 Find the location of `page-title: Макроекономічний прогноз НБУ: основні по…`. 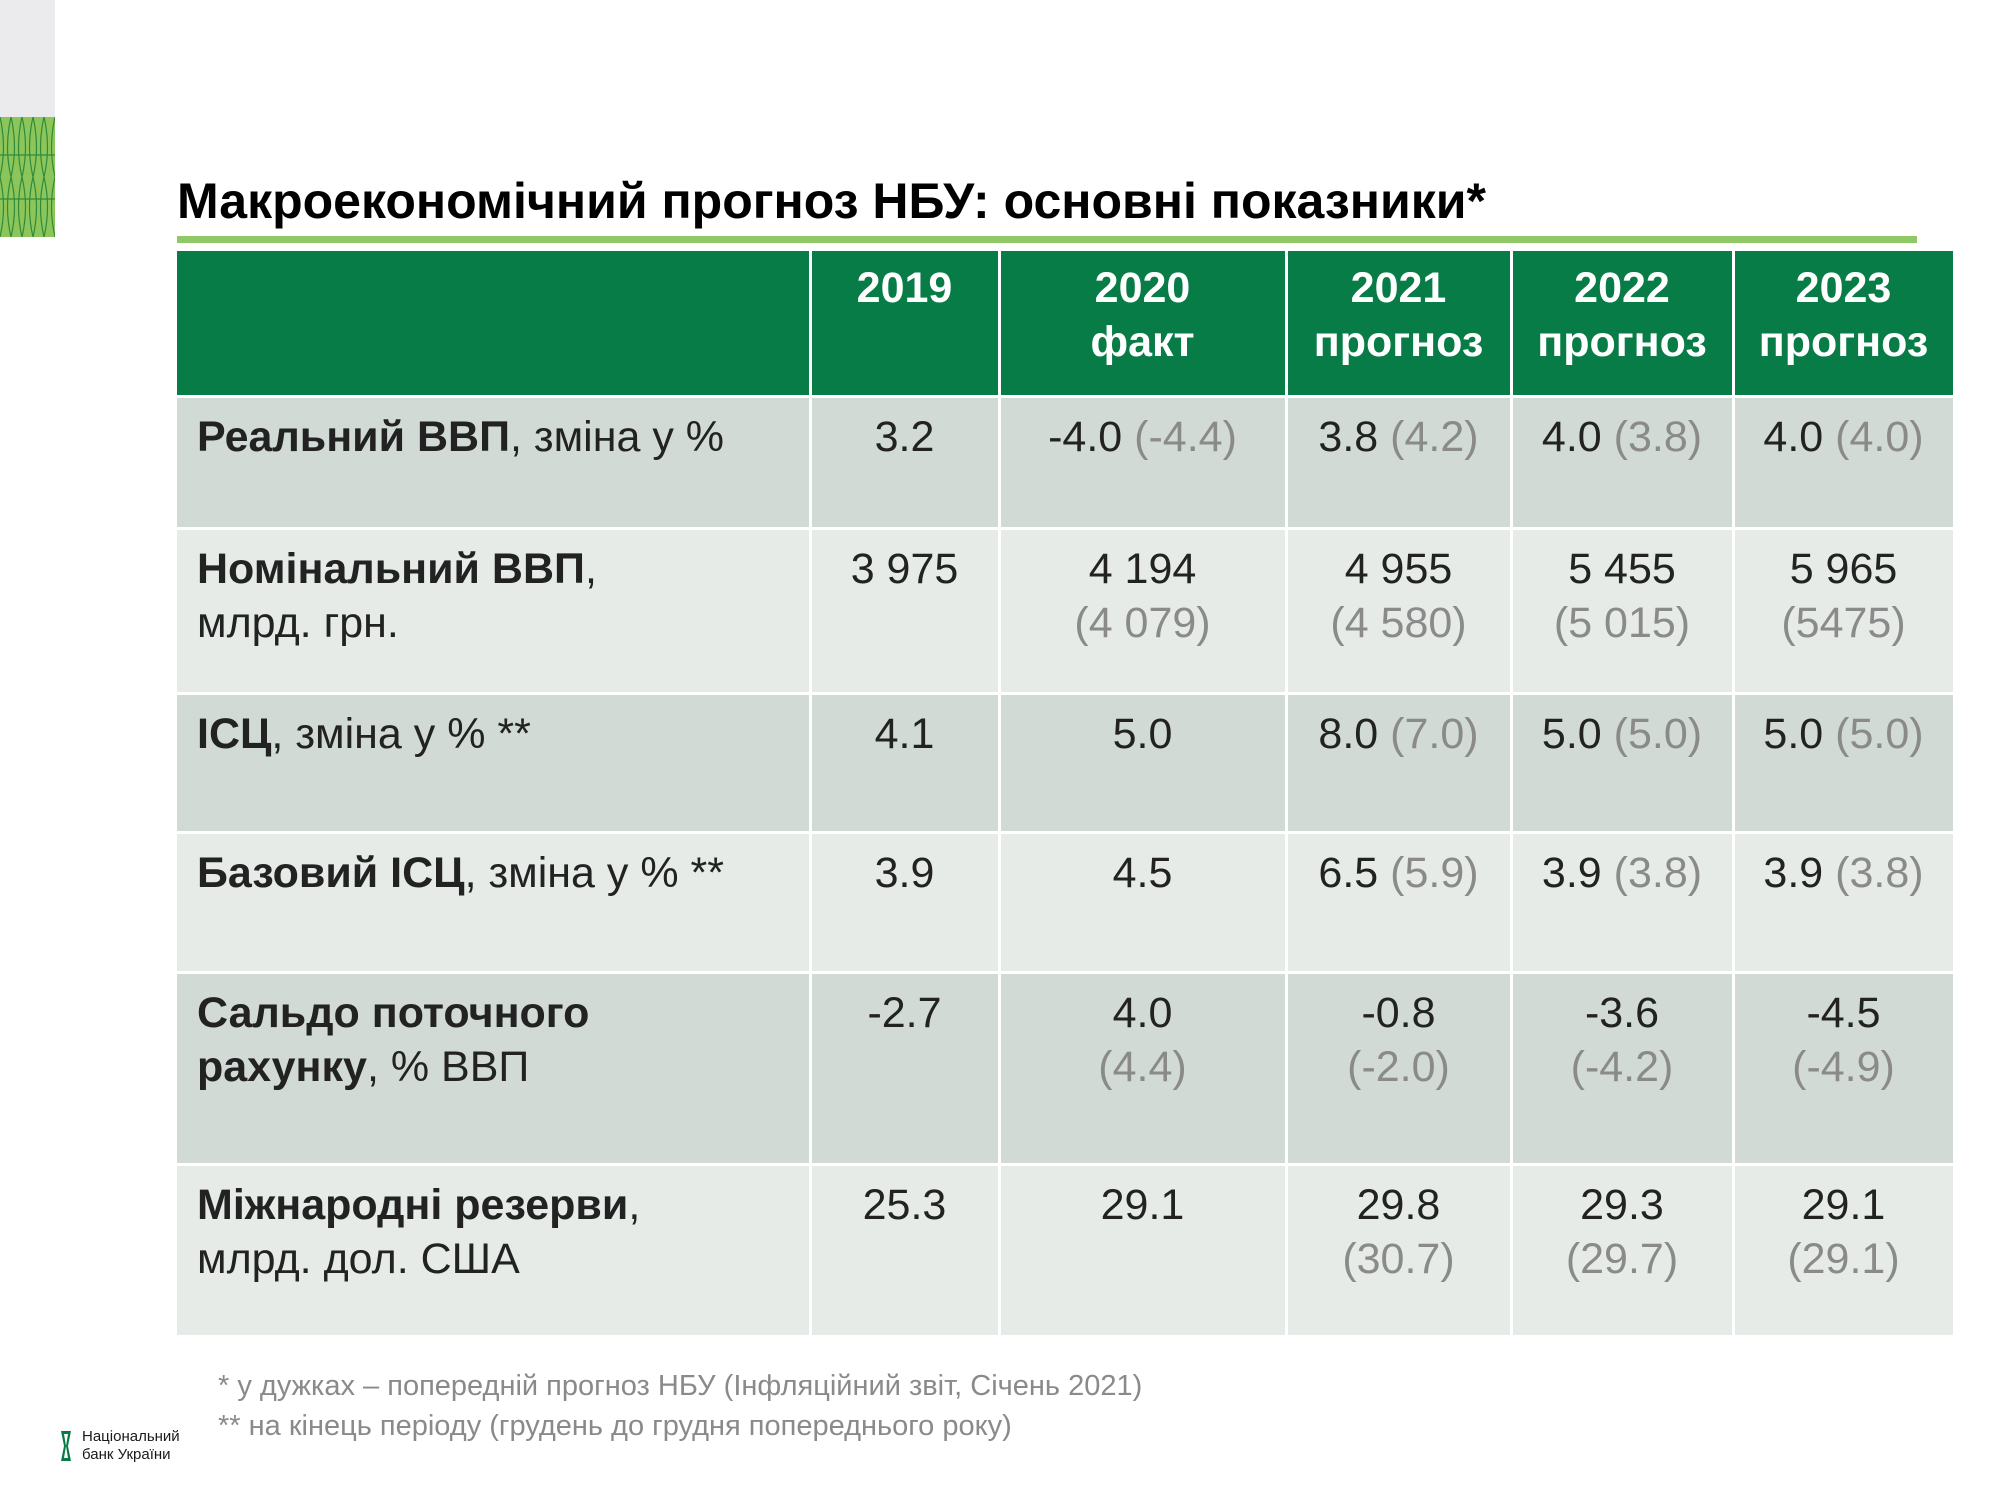

page-title: Макроекономічний прогноз НБУ: основні по… is located at coordinates (831, 201).